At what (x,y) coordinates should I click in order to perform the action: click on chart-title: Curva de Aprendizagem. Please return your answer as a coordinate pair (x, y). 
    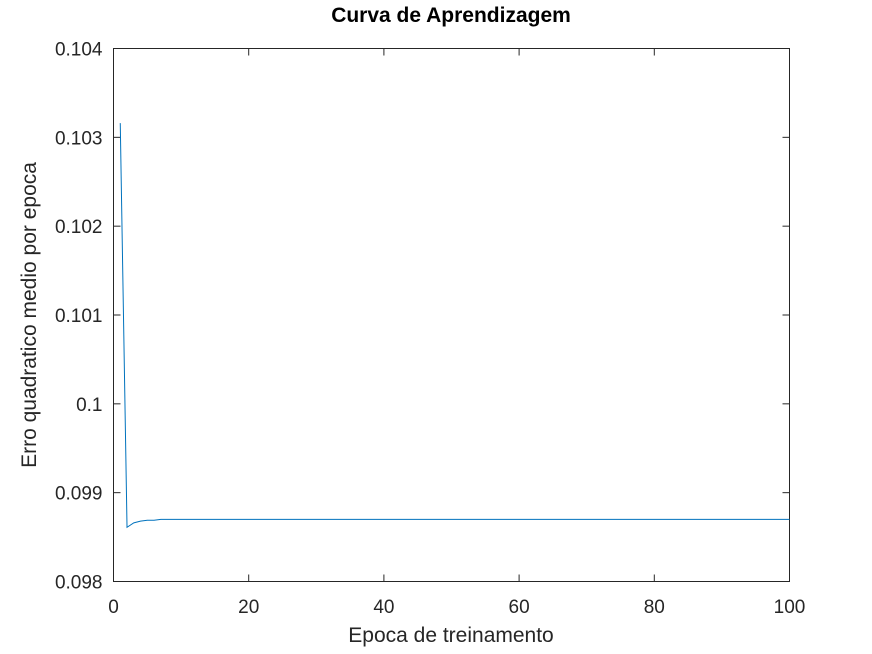
    Looking at the image, I should click on (451, 15).